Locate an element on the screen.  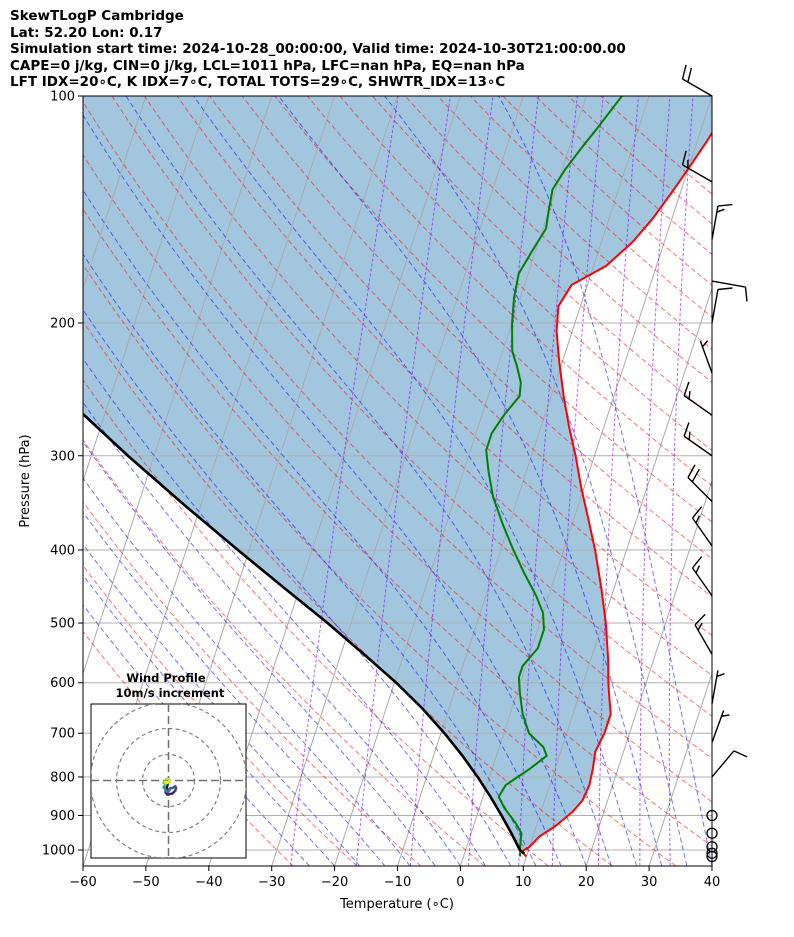
x-tick-label: 20 is located at coordinates (586, 882).